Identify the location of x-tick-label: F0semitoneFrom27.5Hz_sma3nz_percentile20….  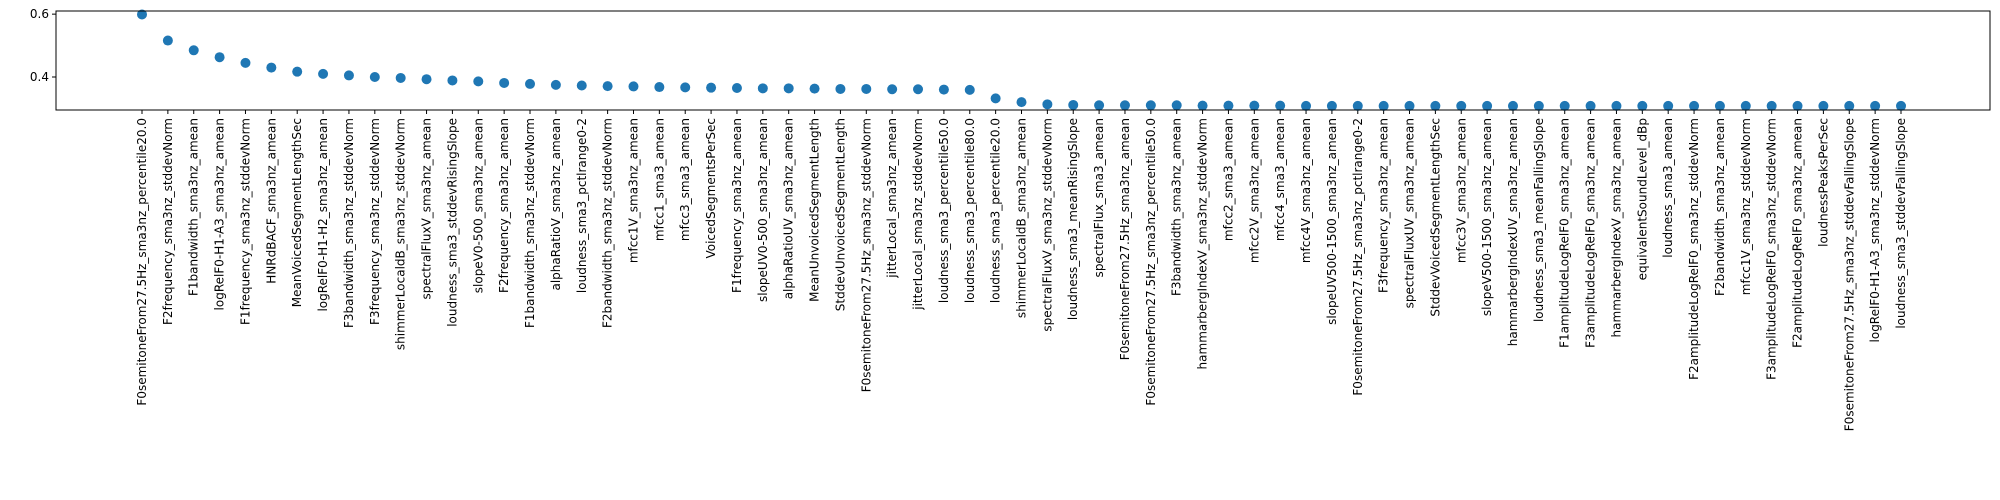
(142, 262).